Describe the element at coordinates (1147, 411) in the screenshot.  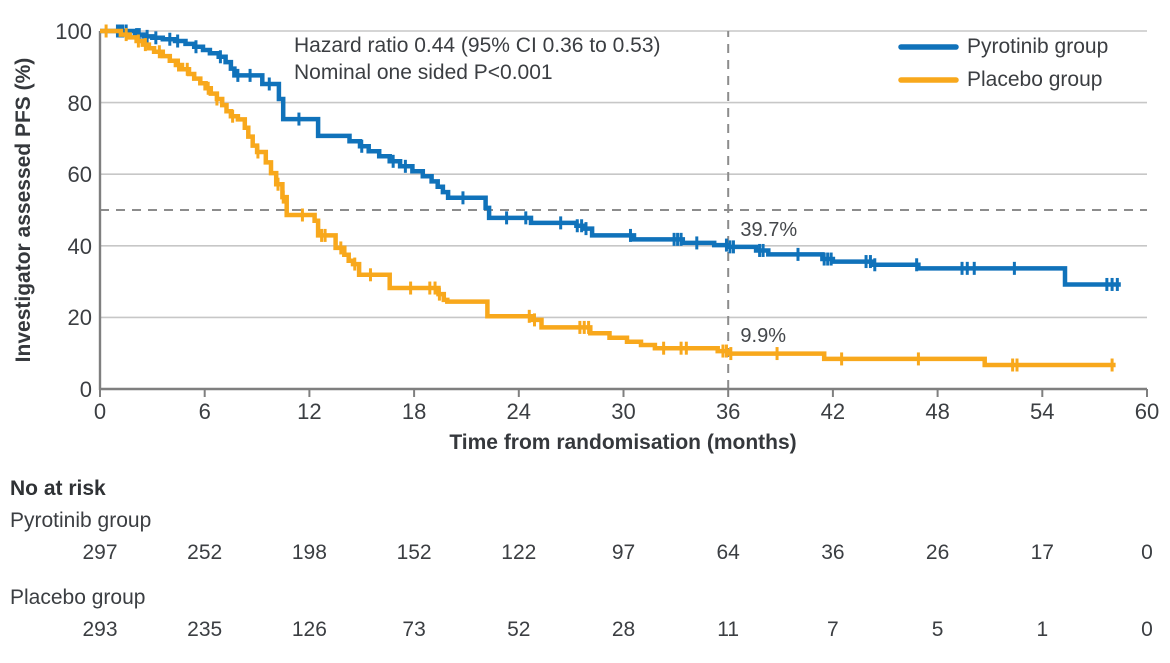
I see `x-tick-label-60: 60` at that location.